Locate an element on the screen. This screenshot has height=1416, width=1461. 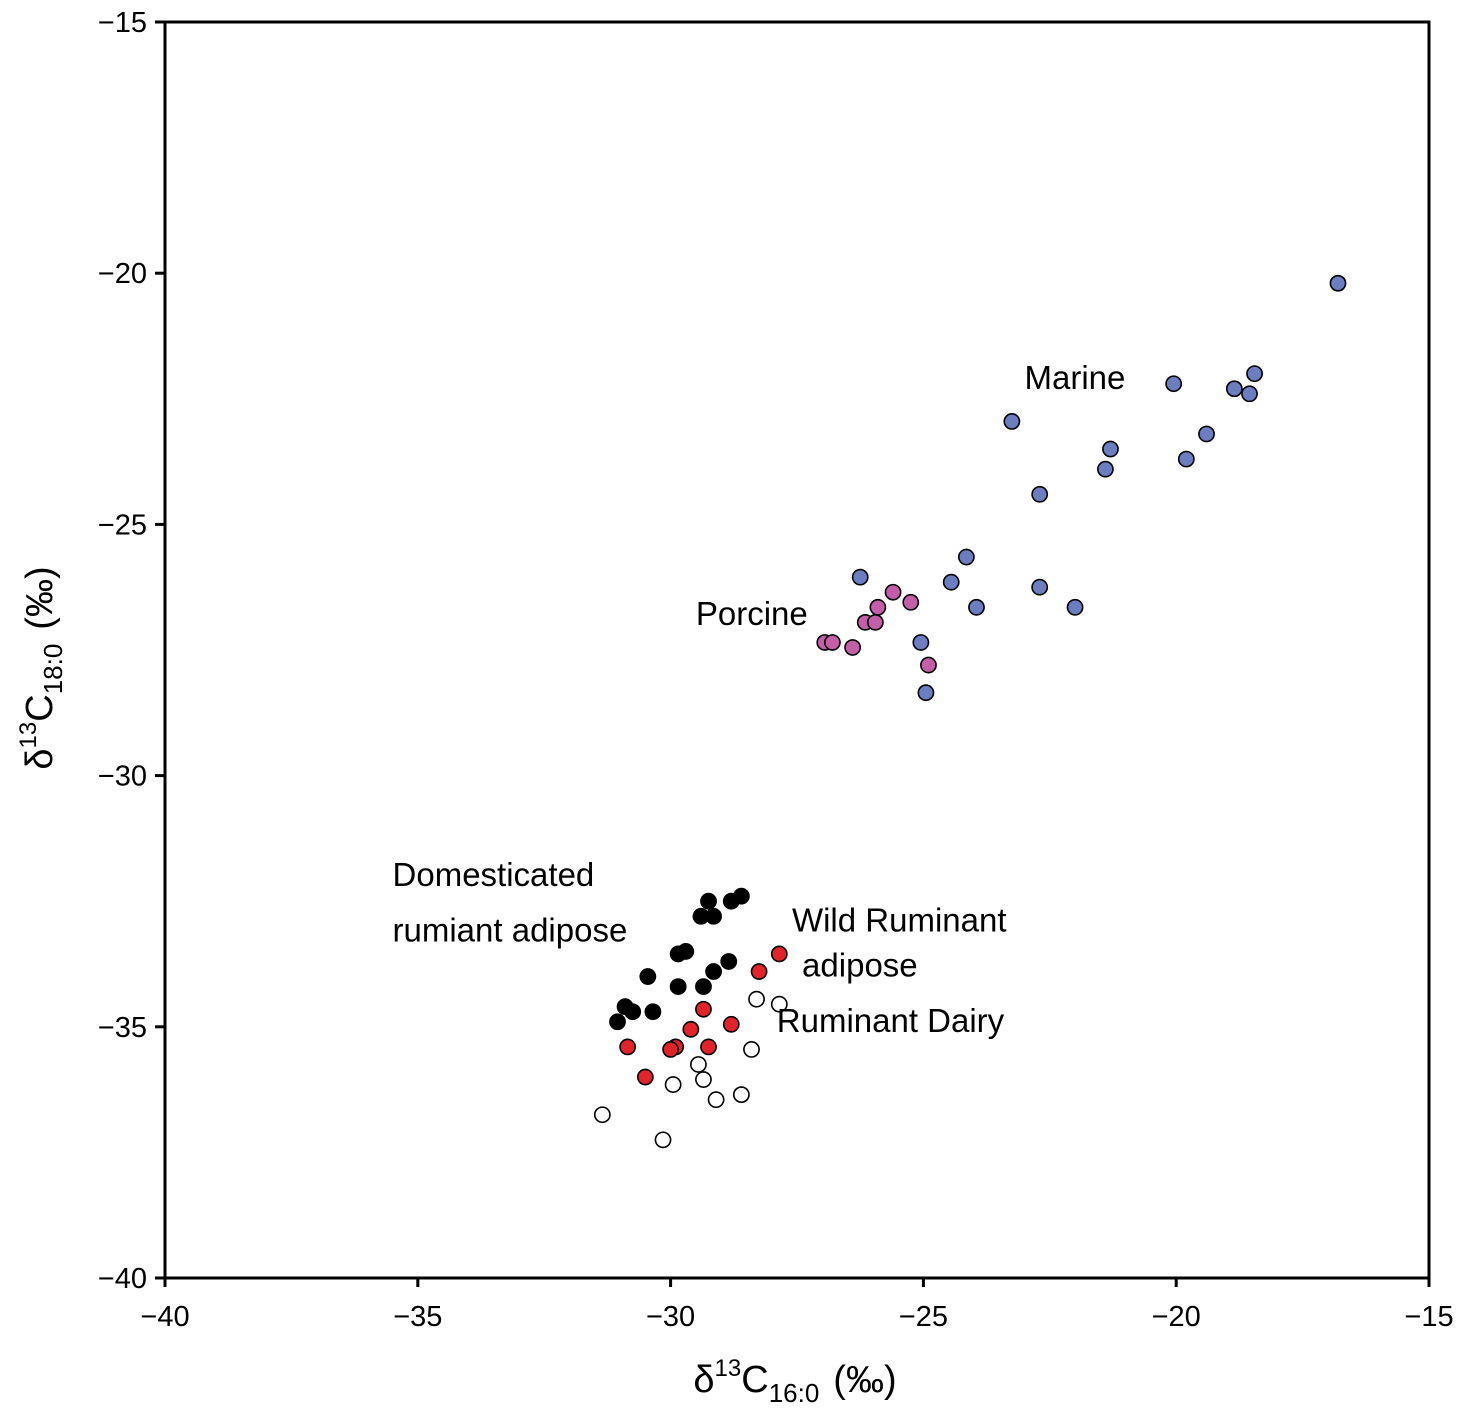
y-tick-label: −40 is located at coordinates (122, 1279).